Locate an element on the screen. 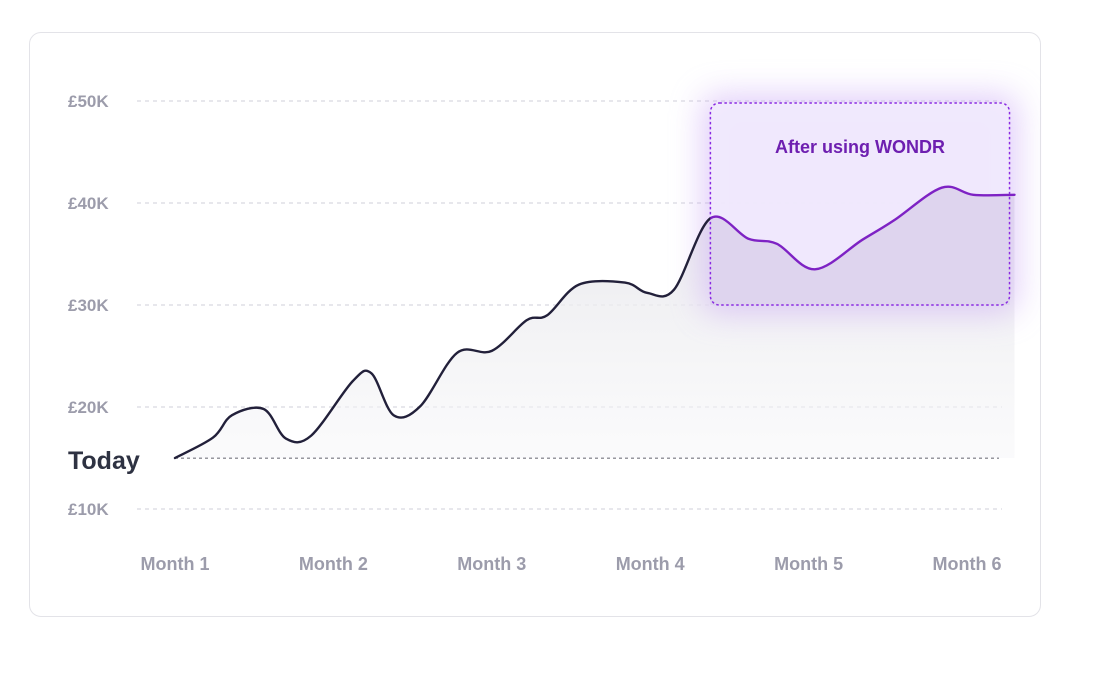  highlight-area-fill is located at coordinates (860, 246).